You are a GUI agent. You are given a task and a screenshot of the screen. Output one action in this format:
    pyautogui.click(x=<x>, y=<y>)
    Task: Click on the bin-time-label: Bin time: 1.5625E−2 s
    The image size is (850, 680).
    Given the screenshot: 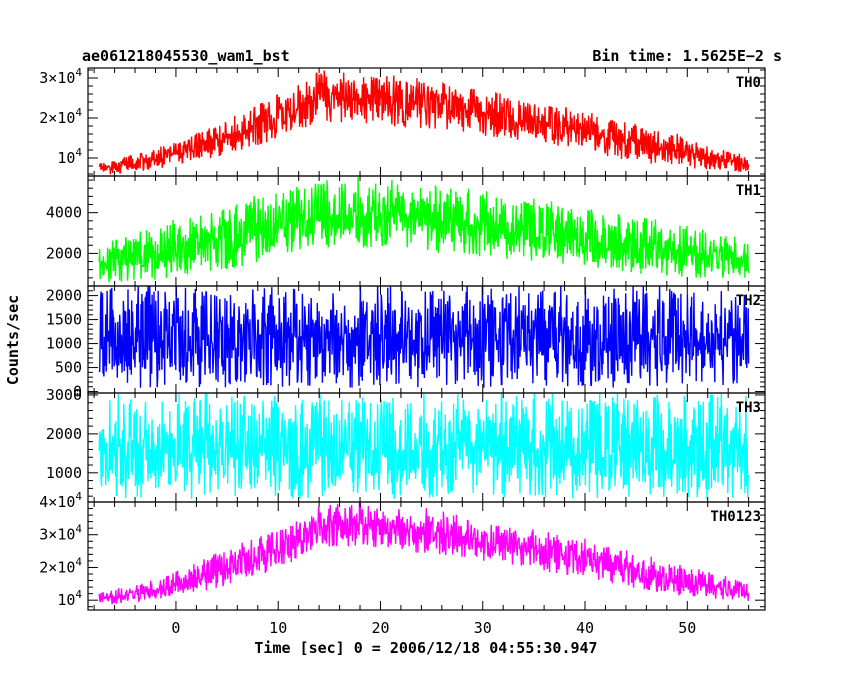 What is the action you would take?
    pyautogui.click(x=687, y=56)
    